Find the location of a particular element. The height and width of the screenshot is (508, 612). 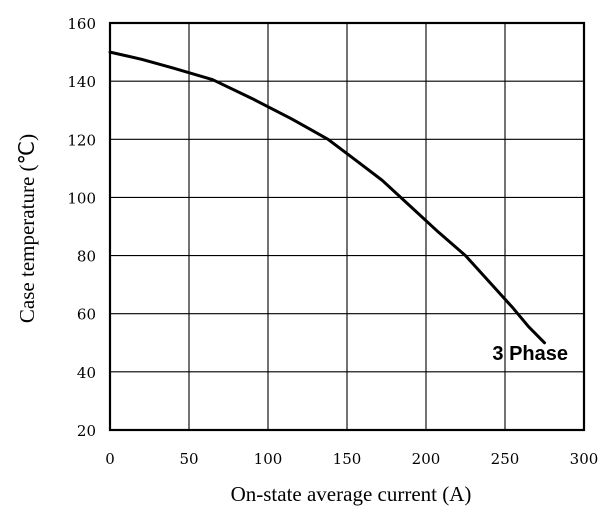

y-tick-label: 40 is located at coordinates (86, 373).